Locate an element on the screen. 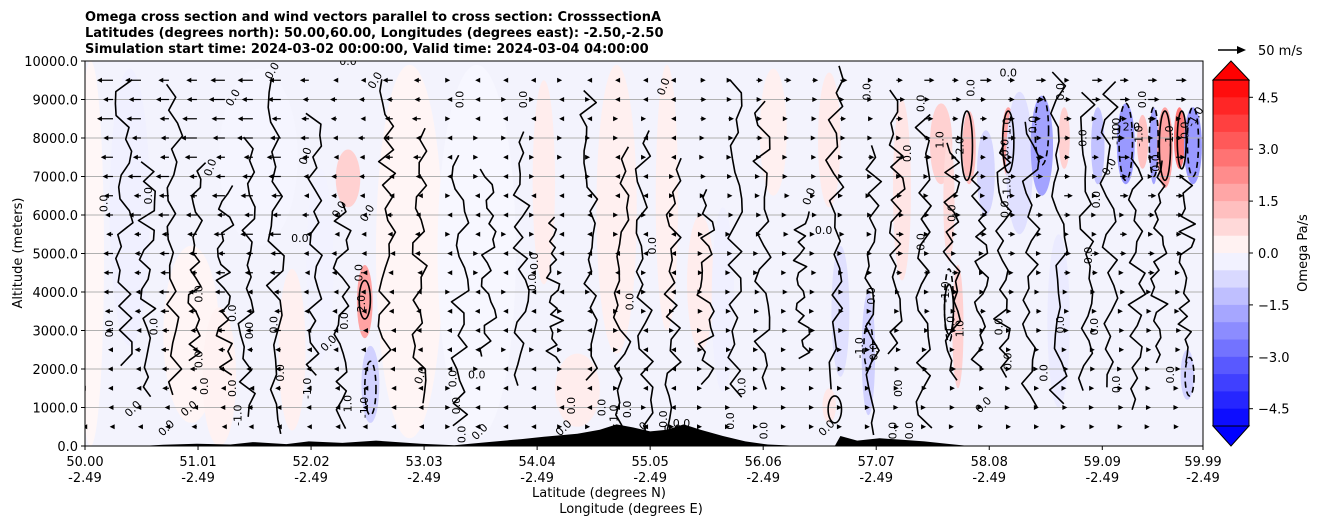  x-tick-label-longitude: -2.49 is located at coordinates (537, 478).